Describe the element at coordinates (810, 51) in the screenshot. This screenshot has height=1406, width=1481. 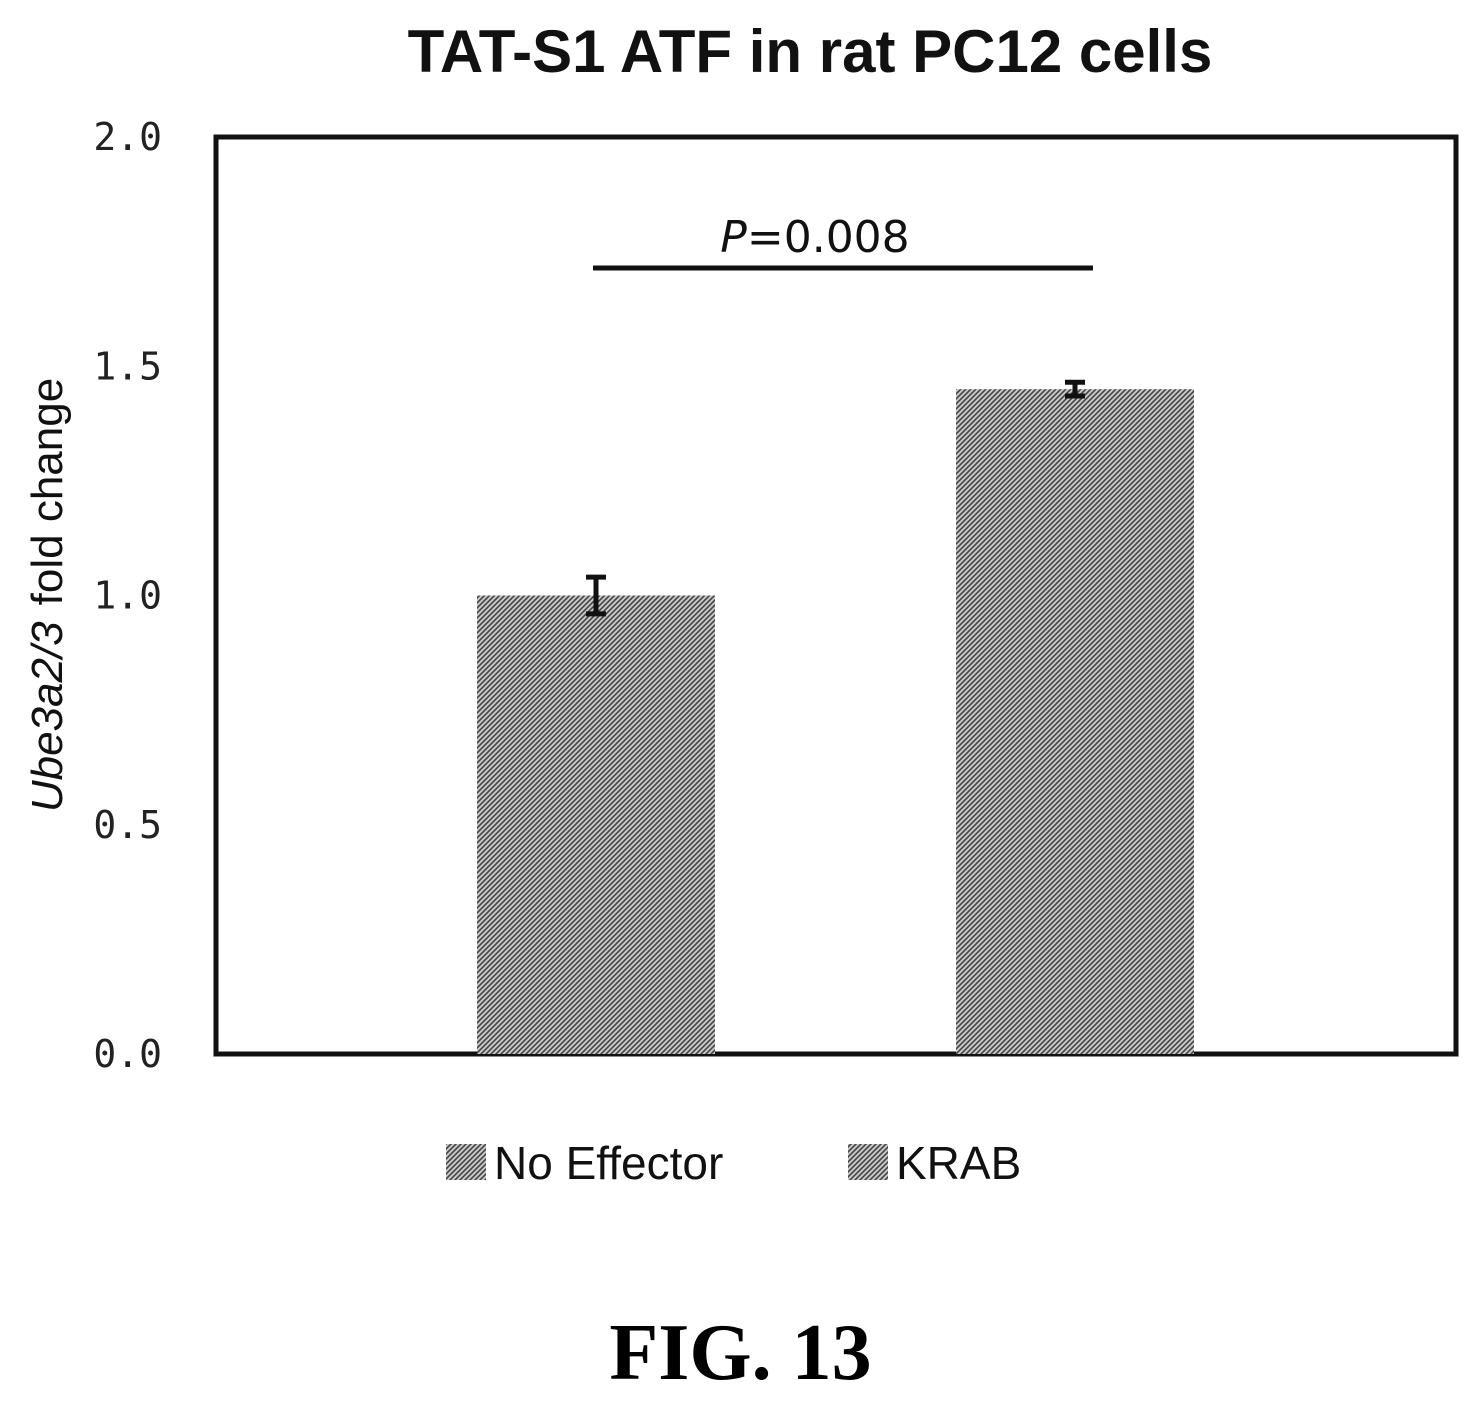
I see `chart-title: TAT-S1 ATF in rat PC12 cells` at that location.